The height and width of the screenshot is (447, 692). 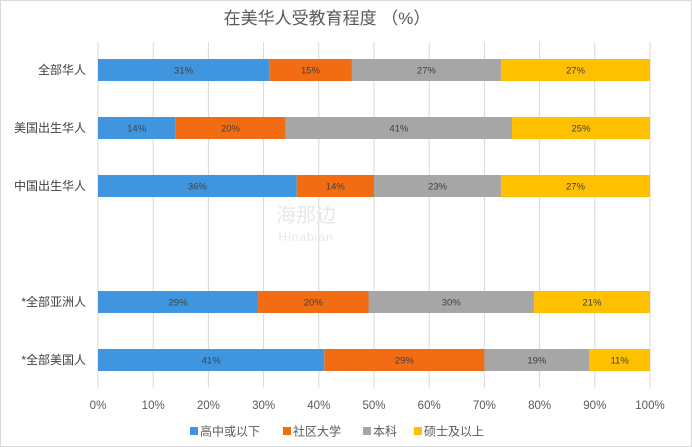 I want to click on data-label: 19%, so click(x=537, y=361).